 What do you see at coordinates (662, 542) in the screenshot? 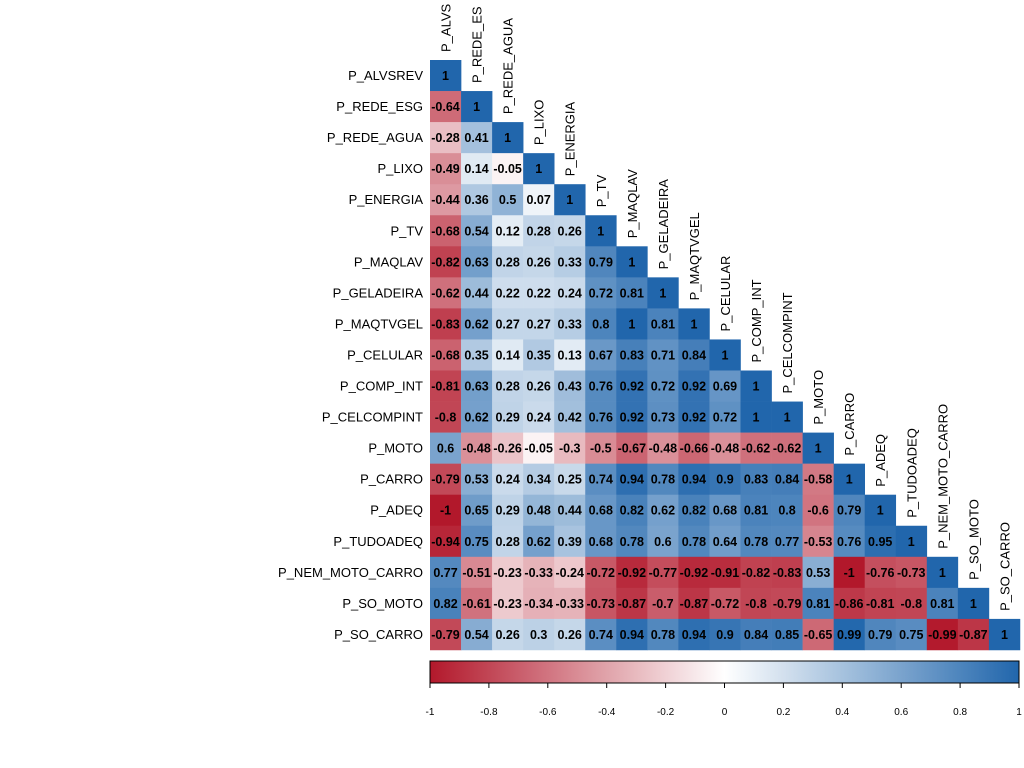
I see `cell-value: 0.6` at bounding box center [662, 542].